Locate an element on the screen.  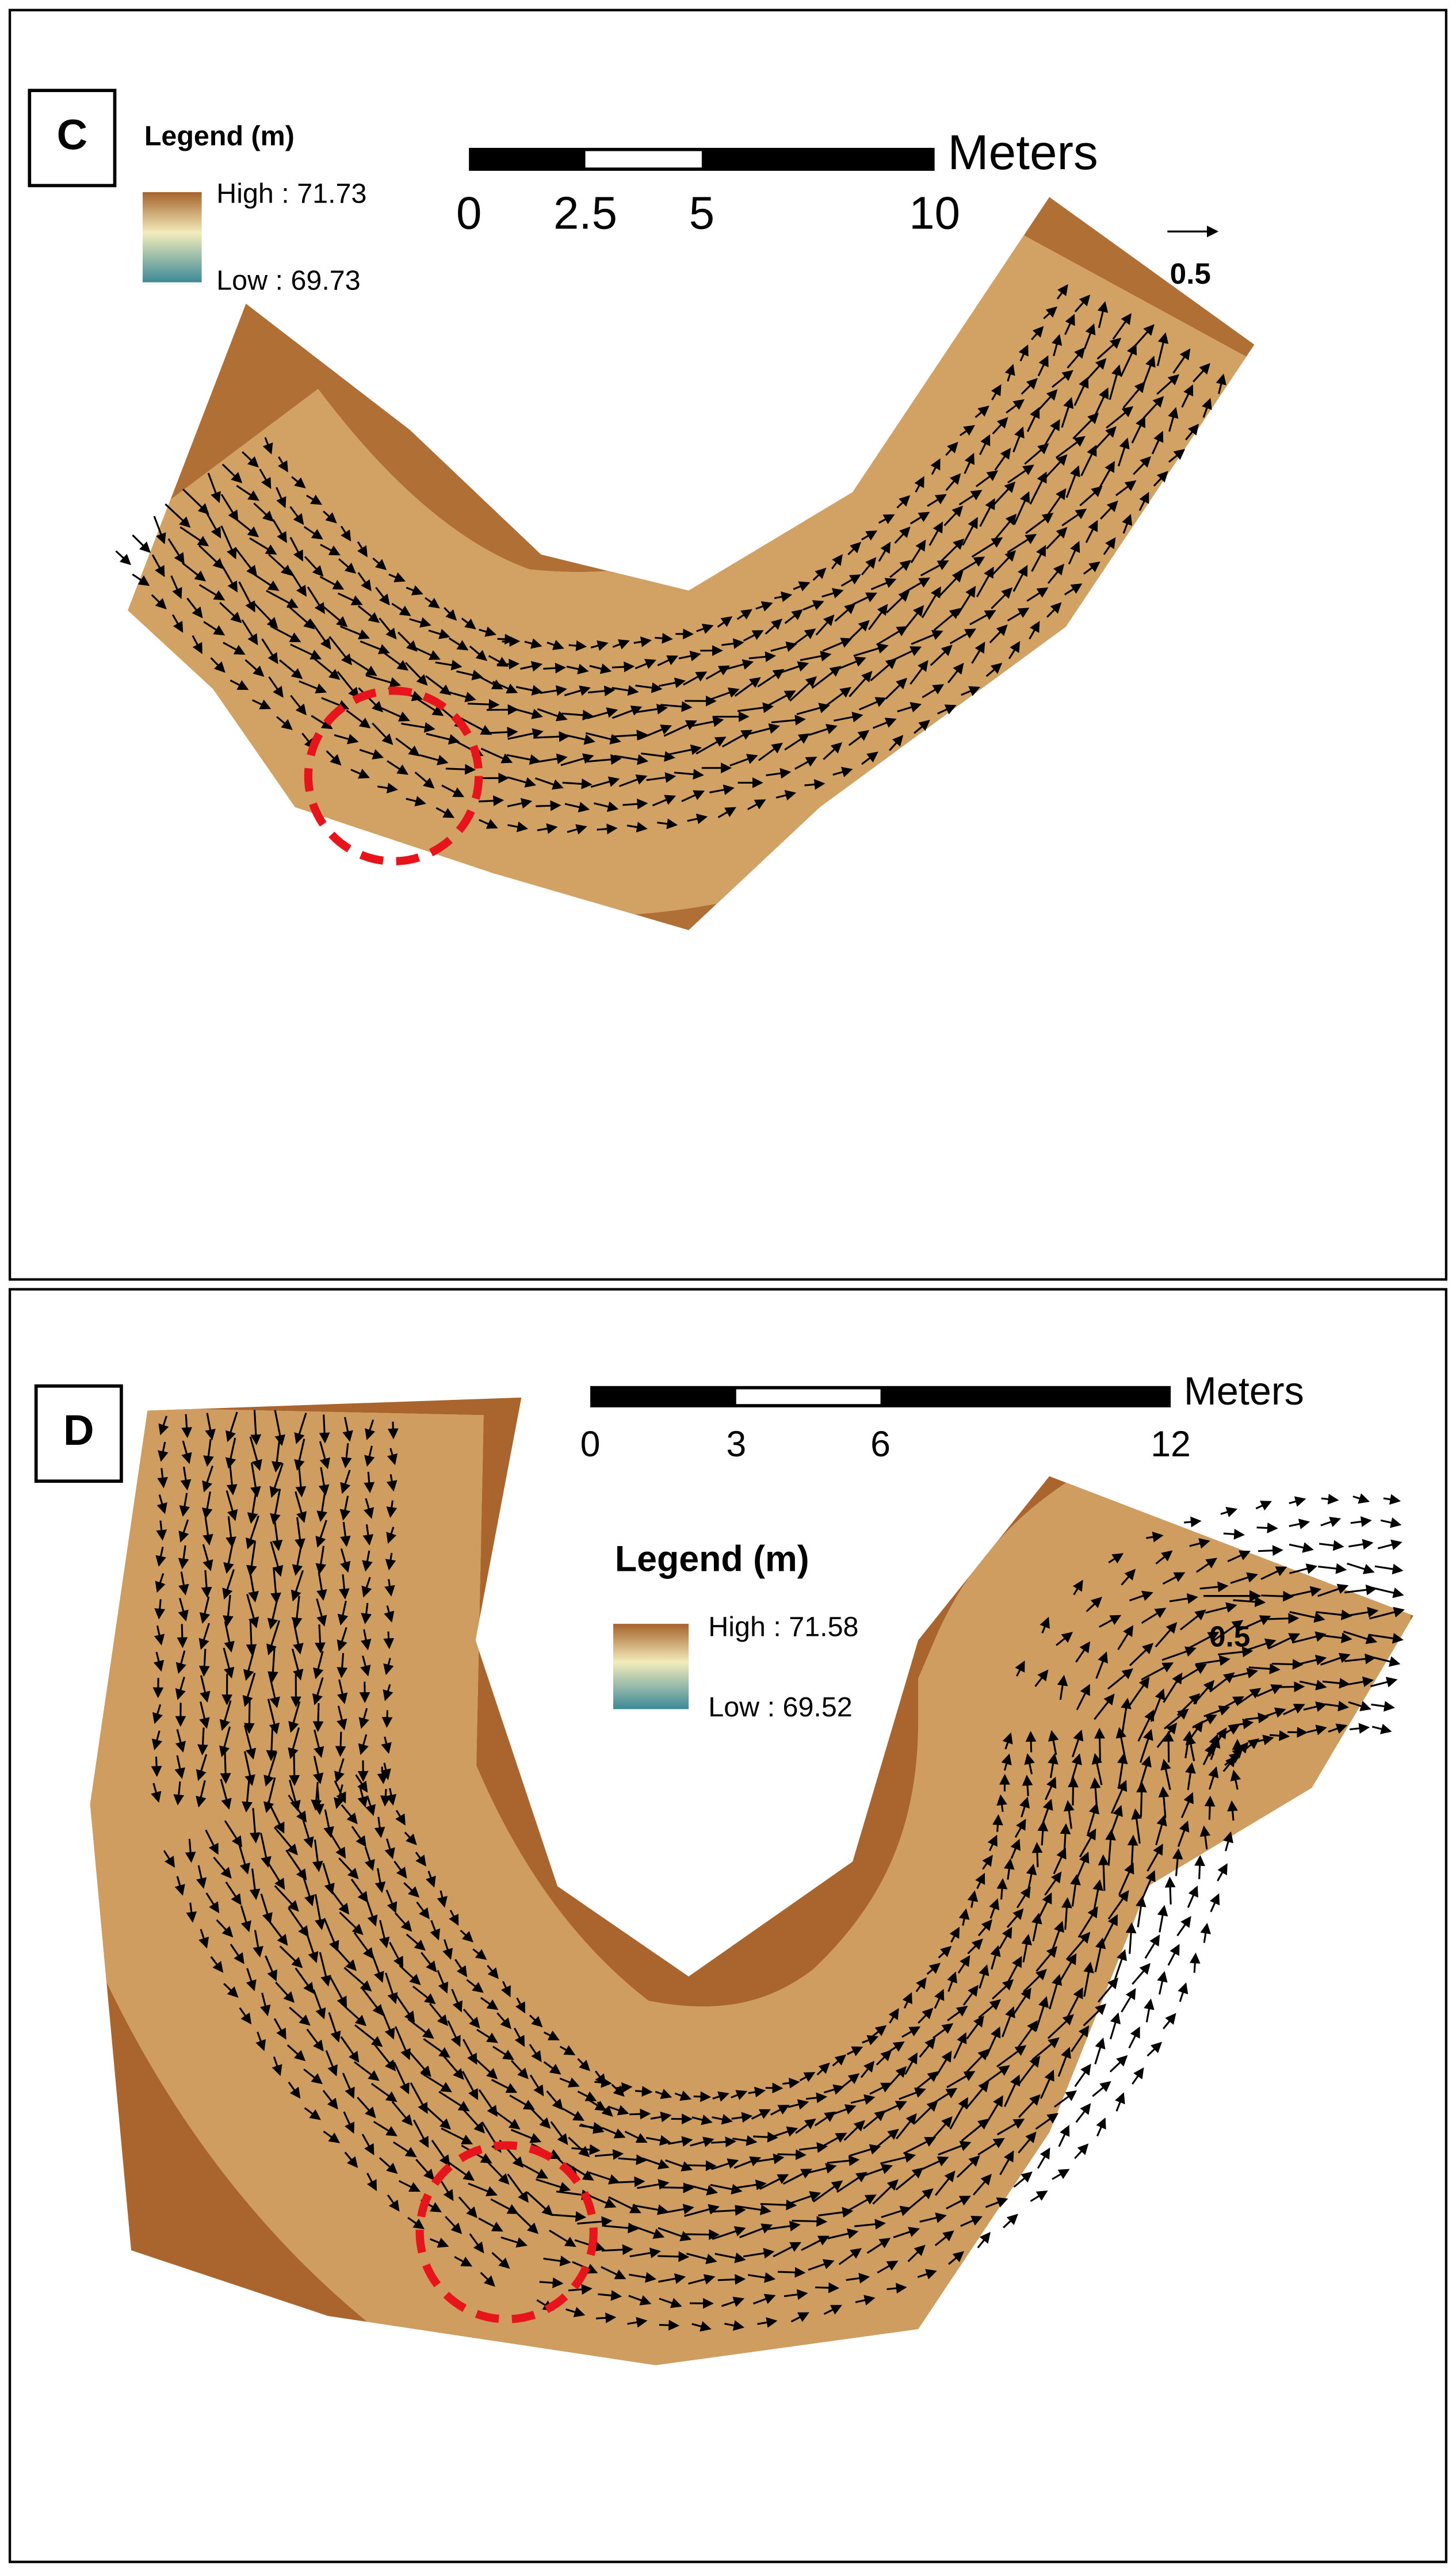
legend-low: Low : 69.52 is located at coordinates (780, 1708).